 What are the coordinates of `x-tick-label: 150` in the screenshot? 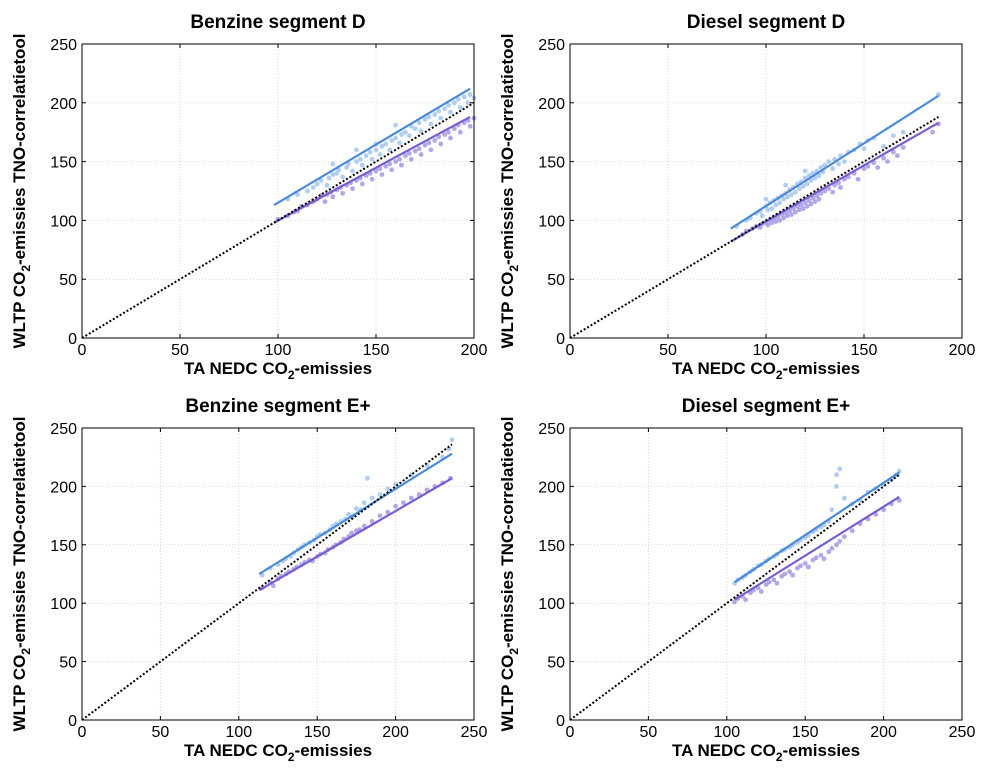 It's located at (864, 350).